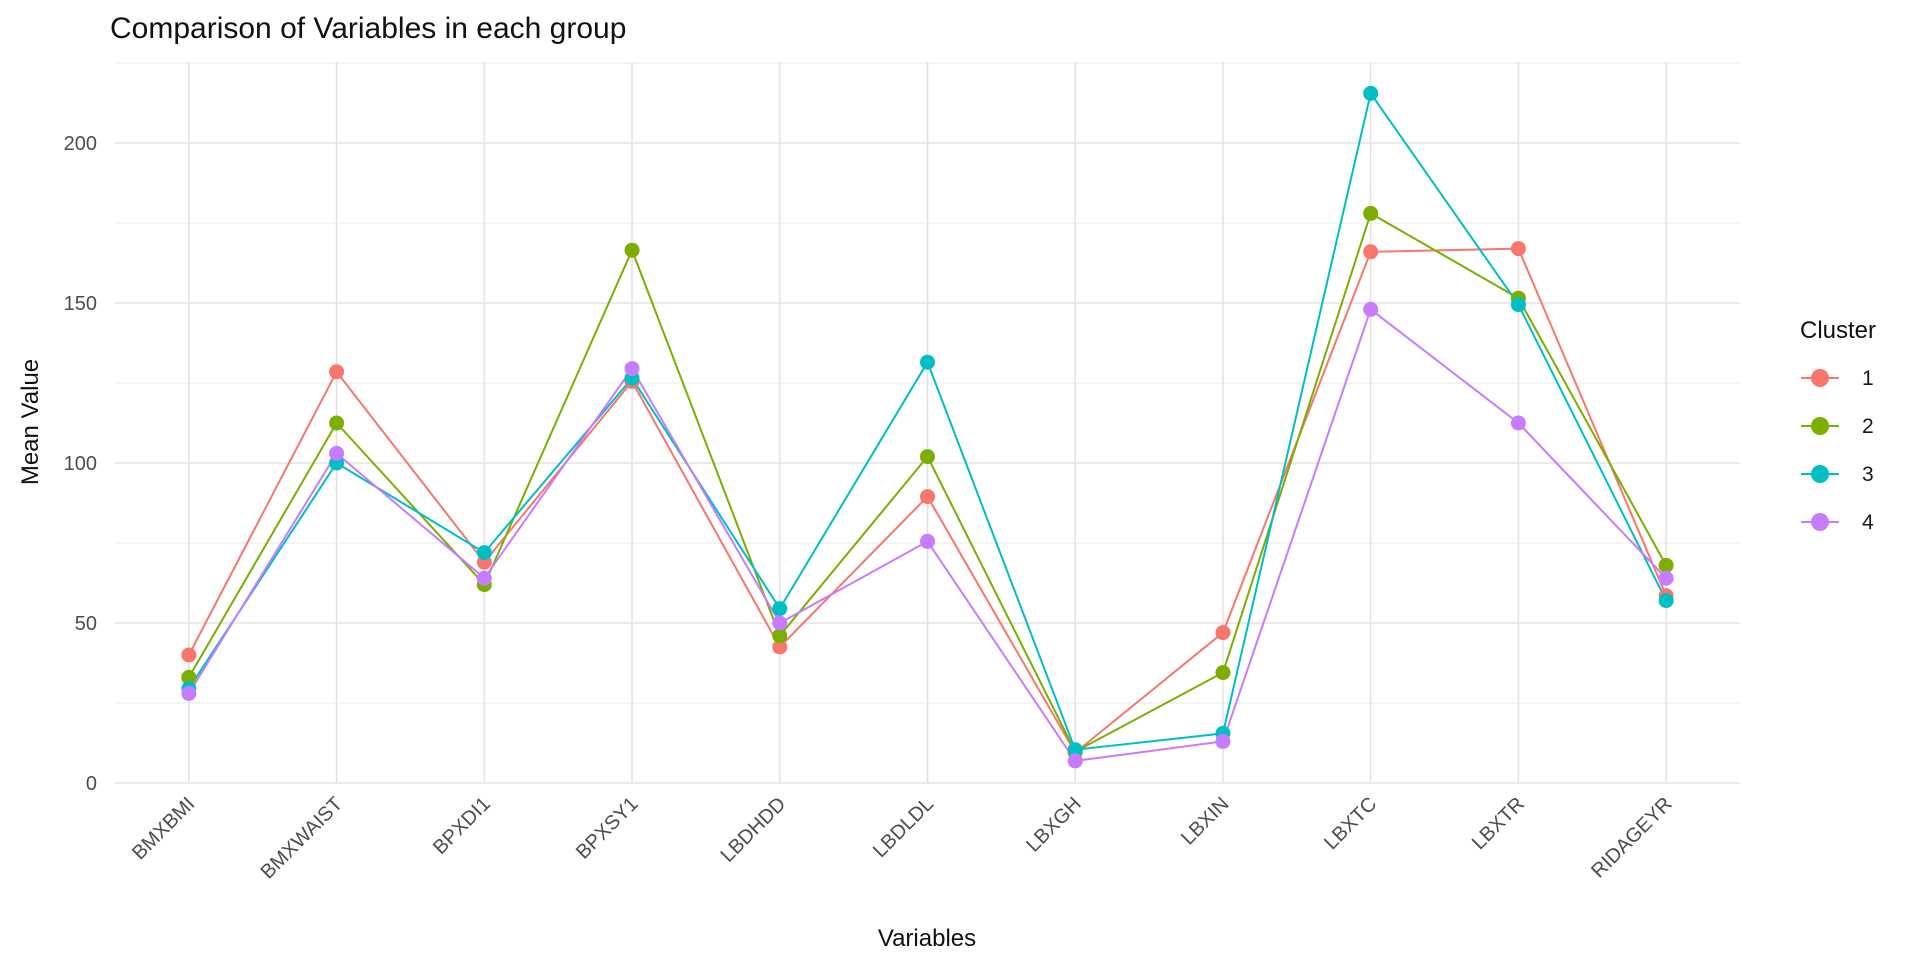 This screenshot has width=1920, height=960. What do you see at coordinates (1666, 565) in the screenshot?
I see `data-point-cluster2-RIDAGEYR` at bounding box center [1666, 565].